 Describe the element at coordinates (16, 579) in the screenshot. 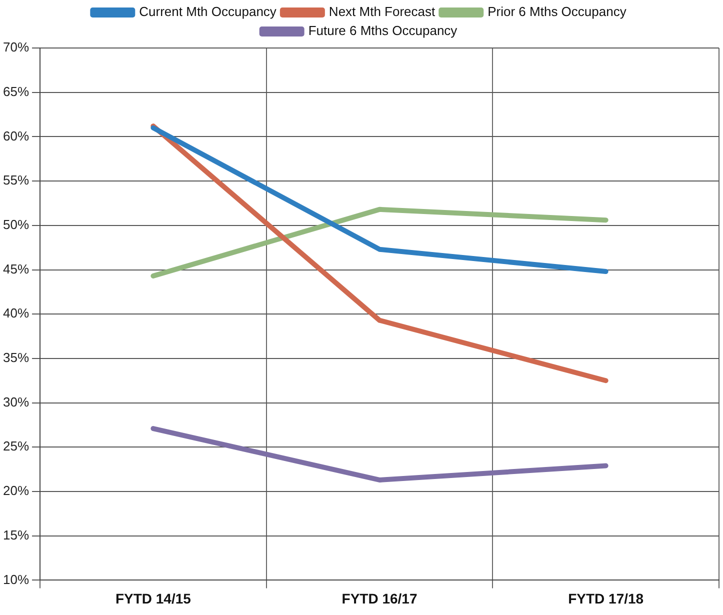

I see `y-tick-label: 10%` at that location.